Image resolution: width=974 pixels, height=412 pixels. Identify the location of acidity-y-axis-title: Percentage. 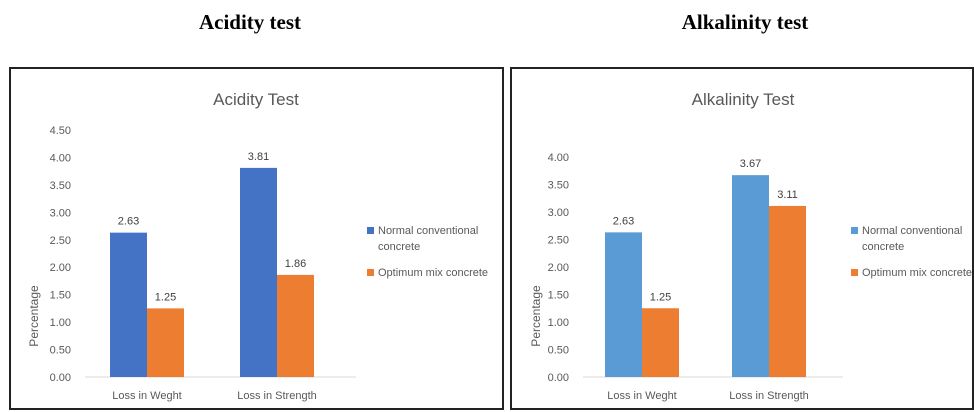
(34, 316).